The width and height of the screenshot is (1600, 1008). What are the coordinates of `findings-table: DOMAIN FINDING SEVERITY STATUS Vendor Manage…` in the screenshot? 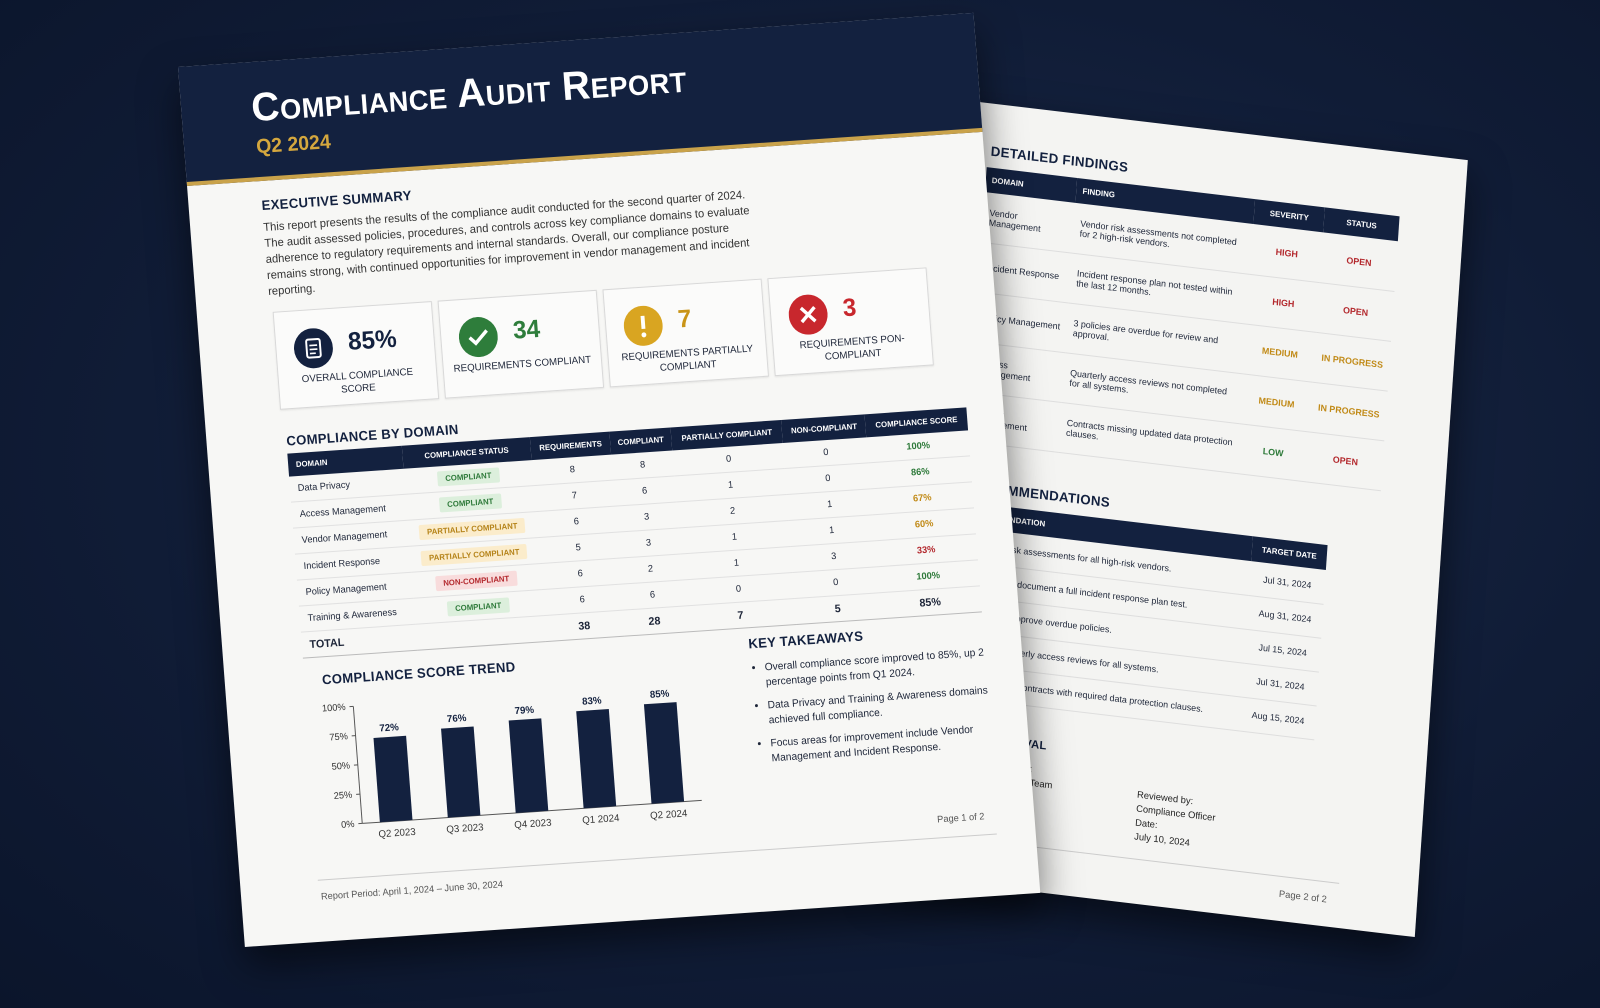 It's located at (1184, 329).